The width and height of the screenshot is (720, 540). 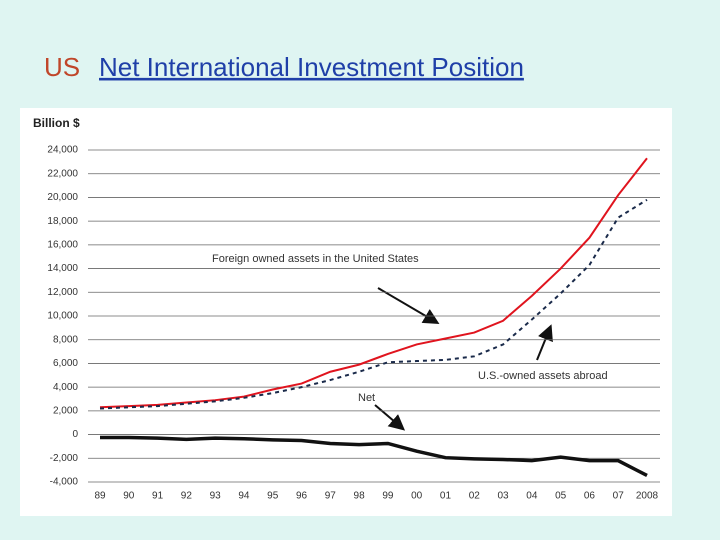 I want to click on x-tick-label: 96, so click(x=302, y=496).